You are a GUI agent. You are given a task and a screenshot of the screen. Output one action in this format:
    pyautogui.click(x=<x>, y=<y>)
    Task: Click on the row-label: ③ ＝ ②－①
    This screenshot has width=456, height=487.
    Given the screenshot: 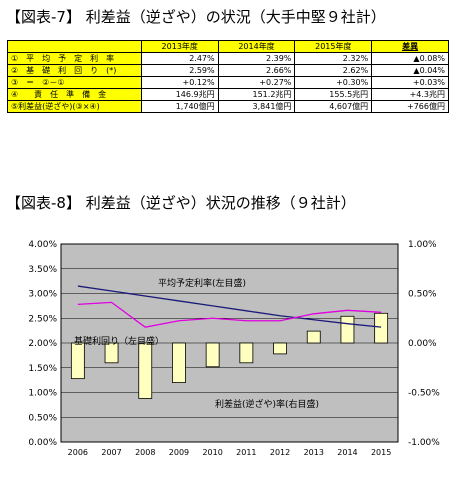 What is the action you would take?
    pyautogui.click(x=74, y=82)
    